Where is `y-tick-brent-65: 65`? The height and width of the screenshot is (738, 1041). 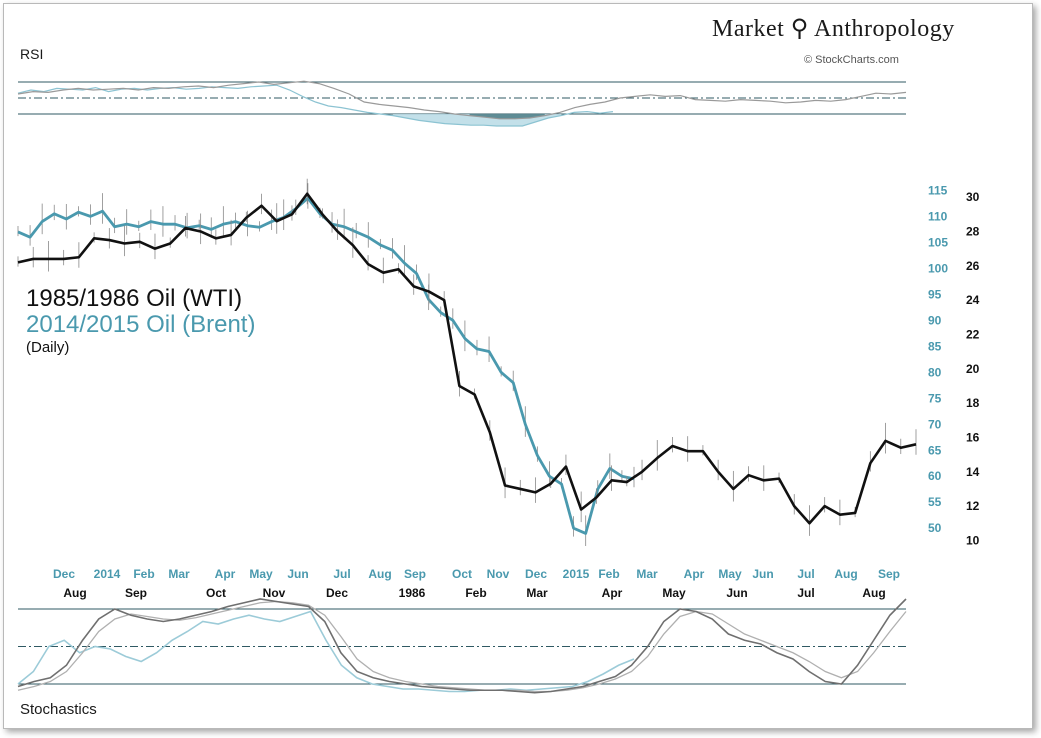 y-tick-brent-65: 65 is located at coordinates (935, 450).